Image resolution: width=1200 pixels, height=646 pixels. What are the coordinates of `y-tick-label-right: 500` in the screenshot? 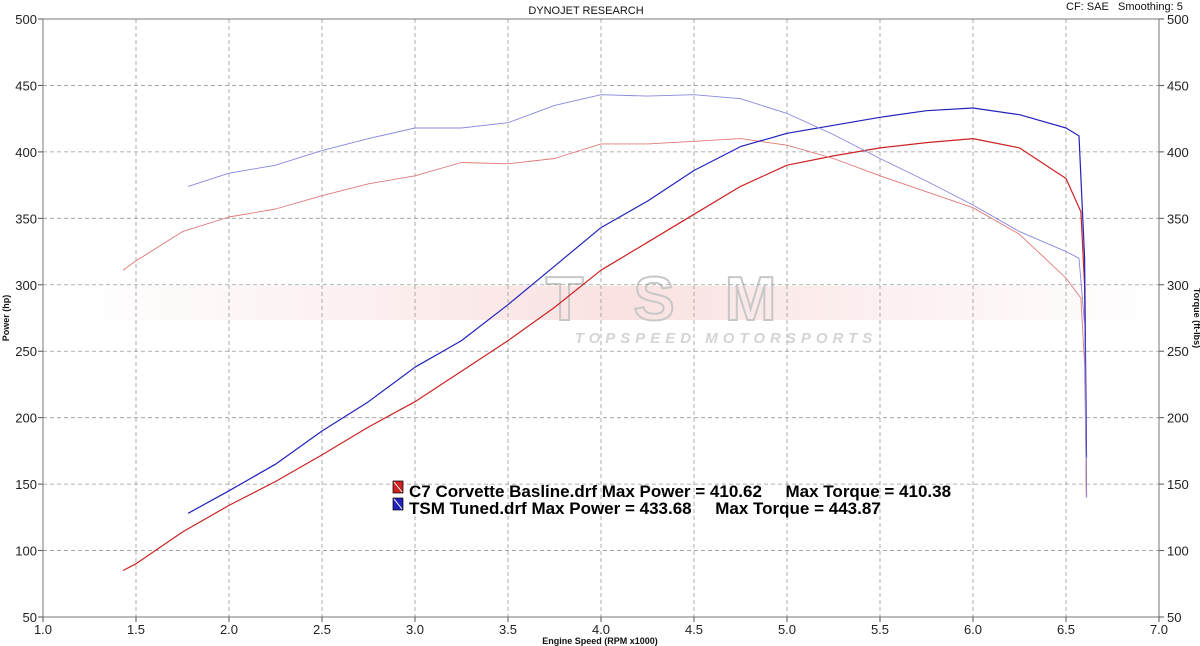 It's located at (1178, 19).